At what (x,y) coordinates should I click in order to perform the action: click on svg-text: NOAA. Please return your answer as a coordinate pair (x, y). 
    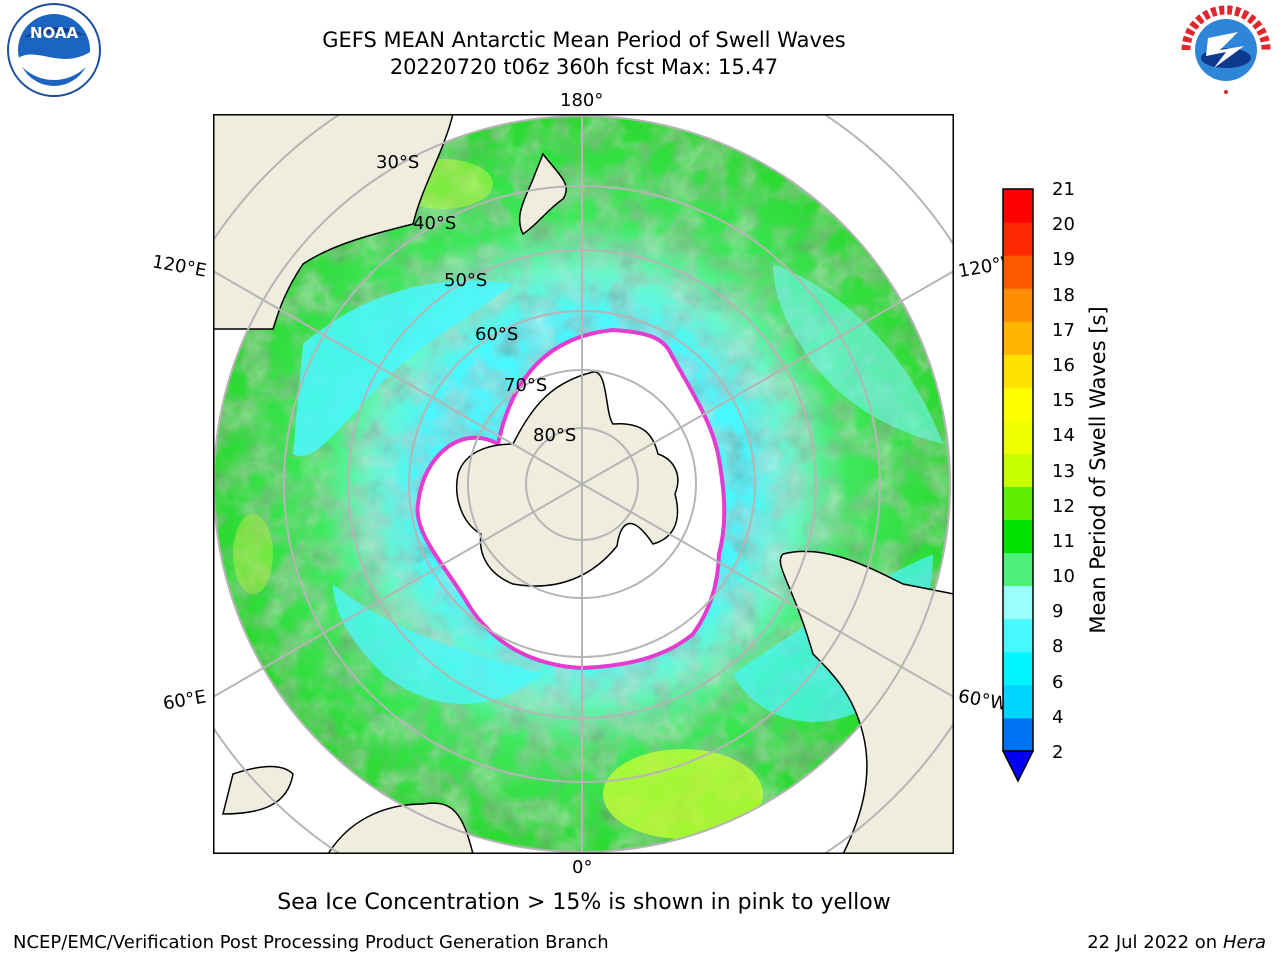
    Looking at the image, I should click on (54, 33).